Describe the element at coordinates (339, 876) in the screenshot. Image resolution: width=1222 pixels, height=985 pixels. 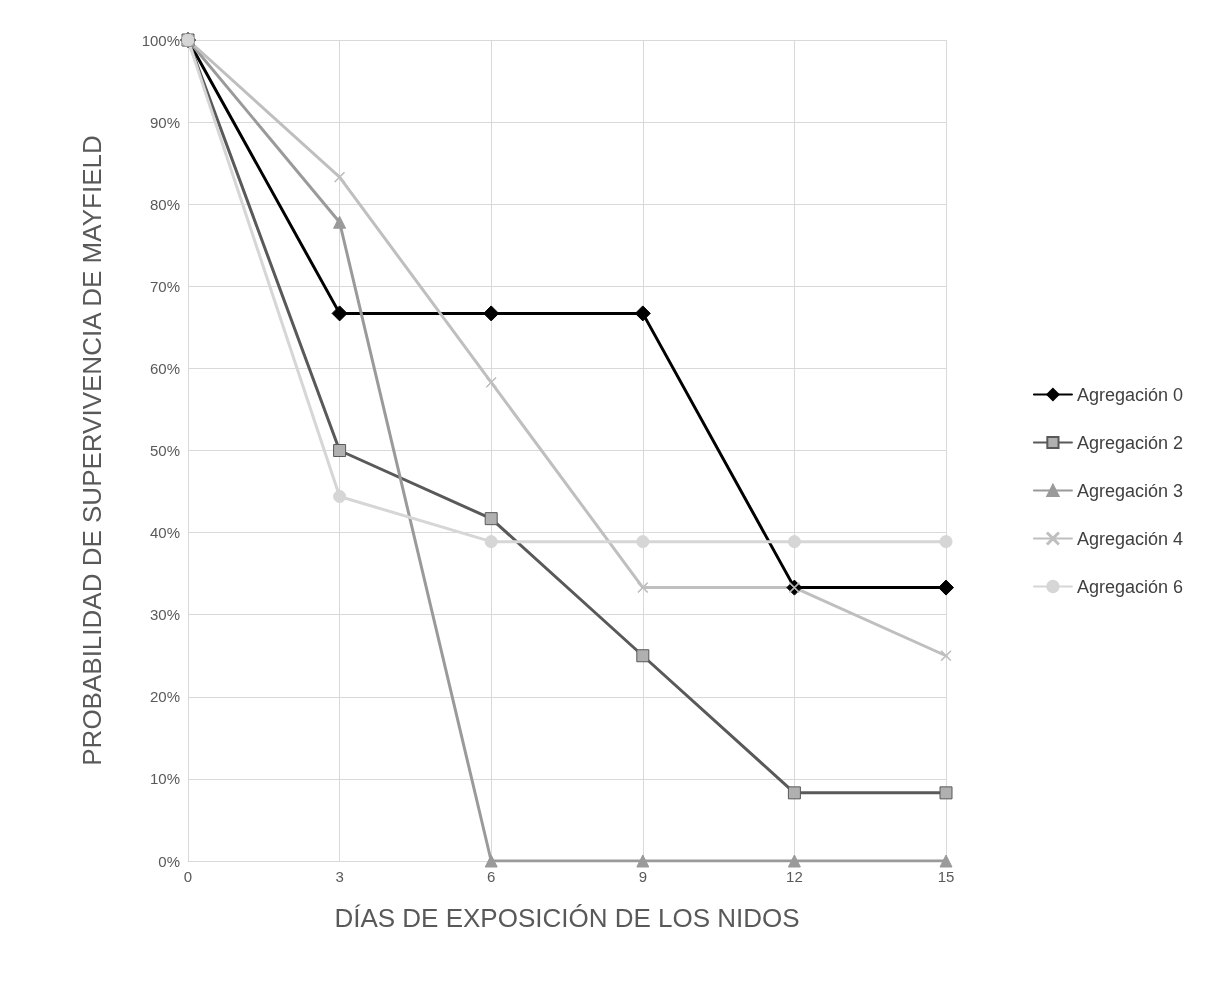
I see `x-tick-label: 3` at that location.